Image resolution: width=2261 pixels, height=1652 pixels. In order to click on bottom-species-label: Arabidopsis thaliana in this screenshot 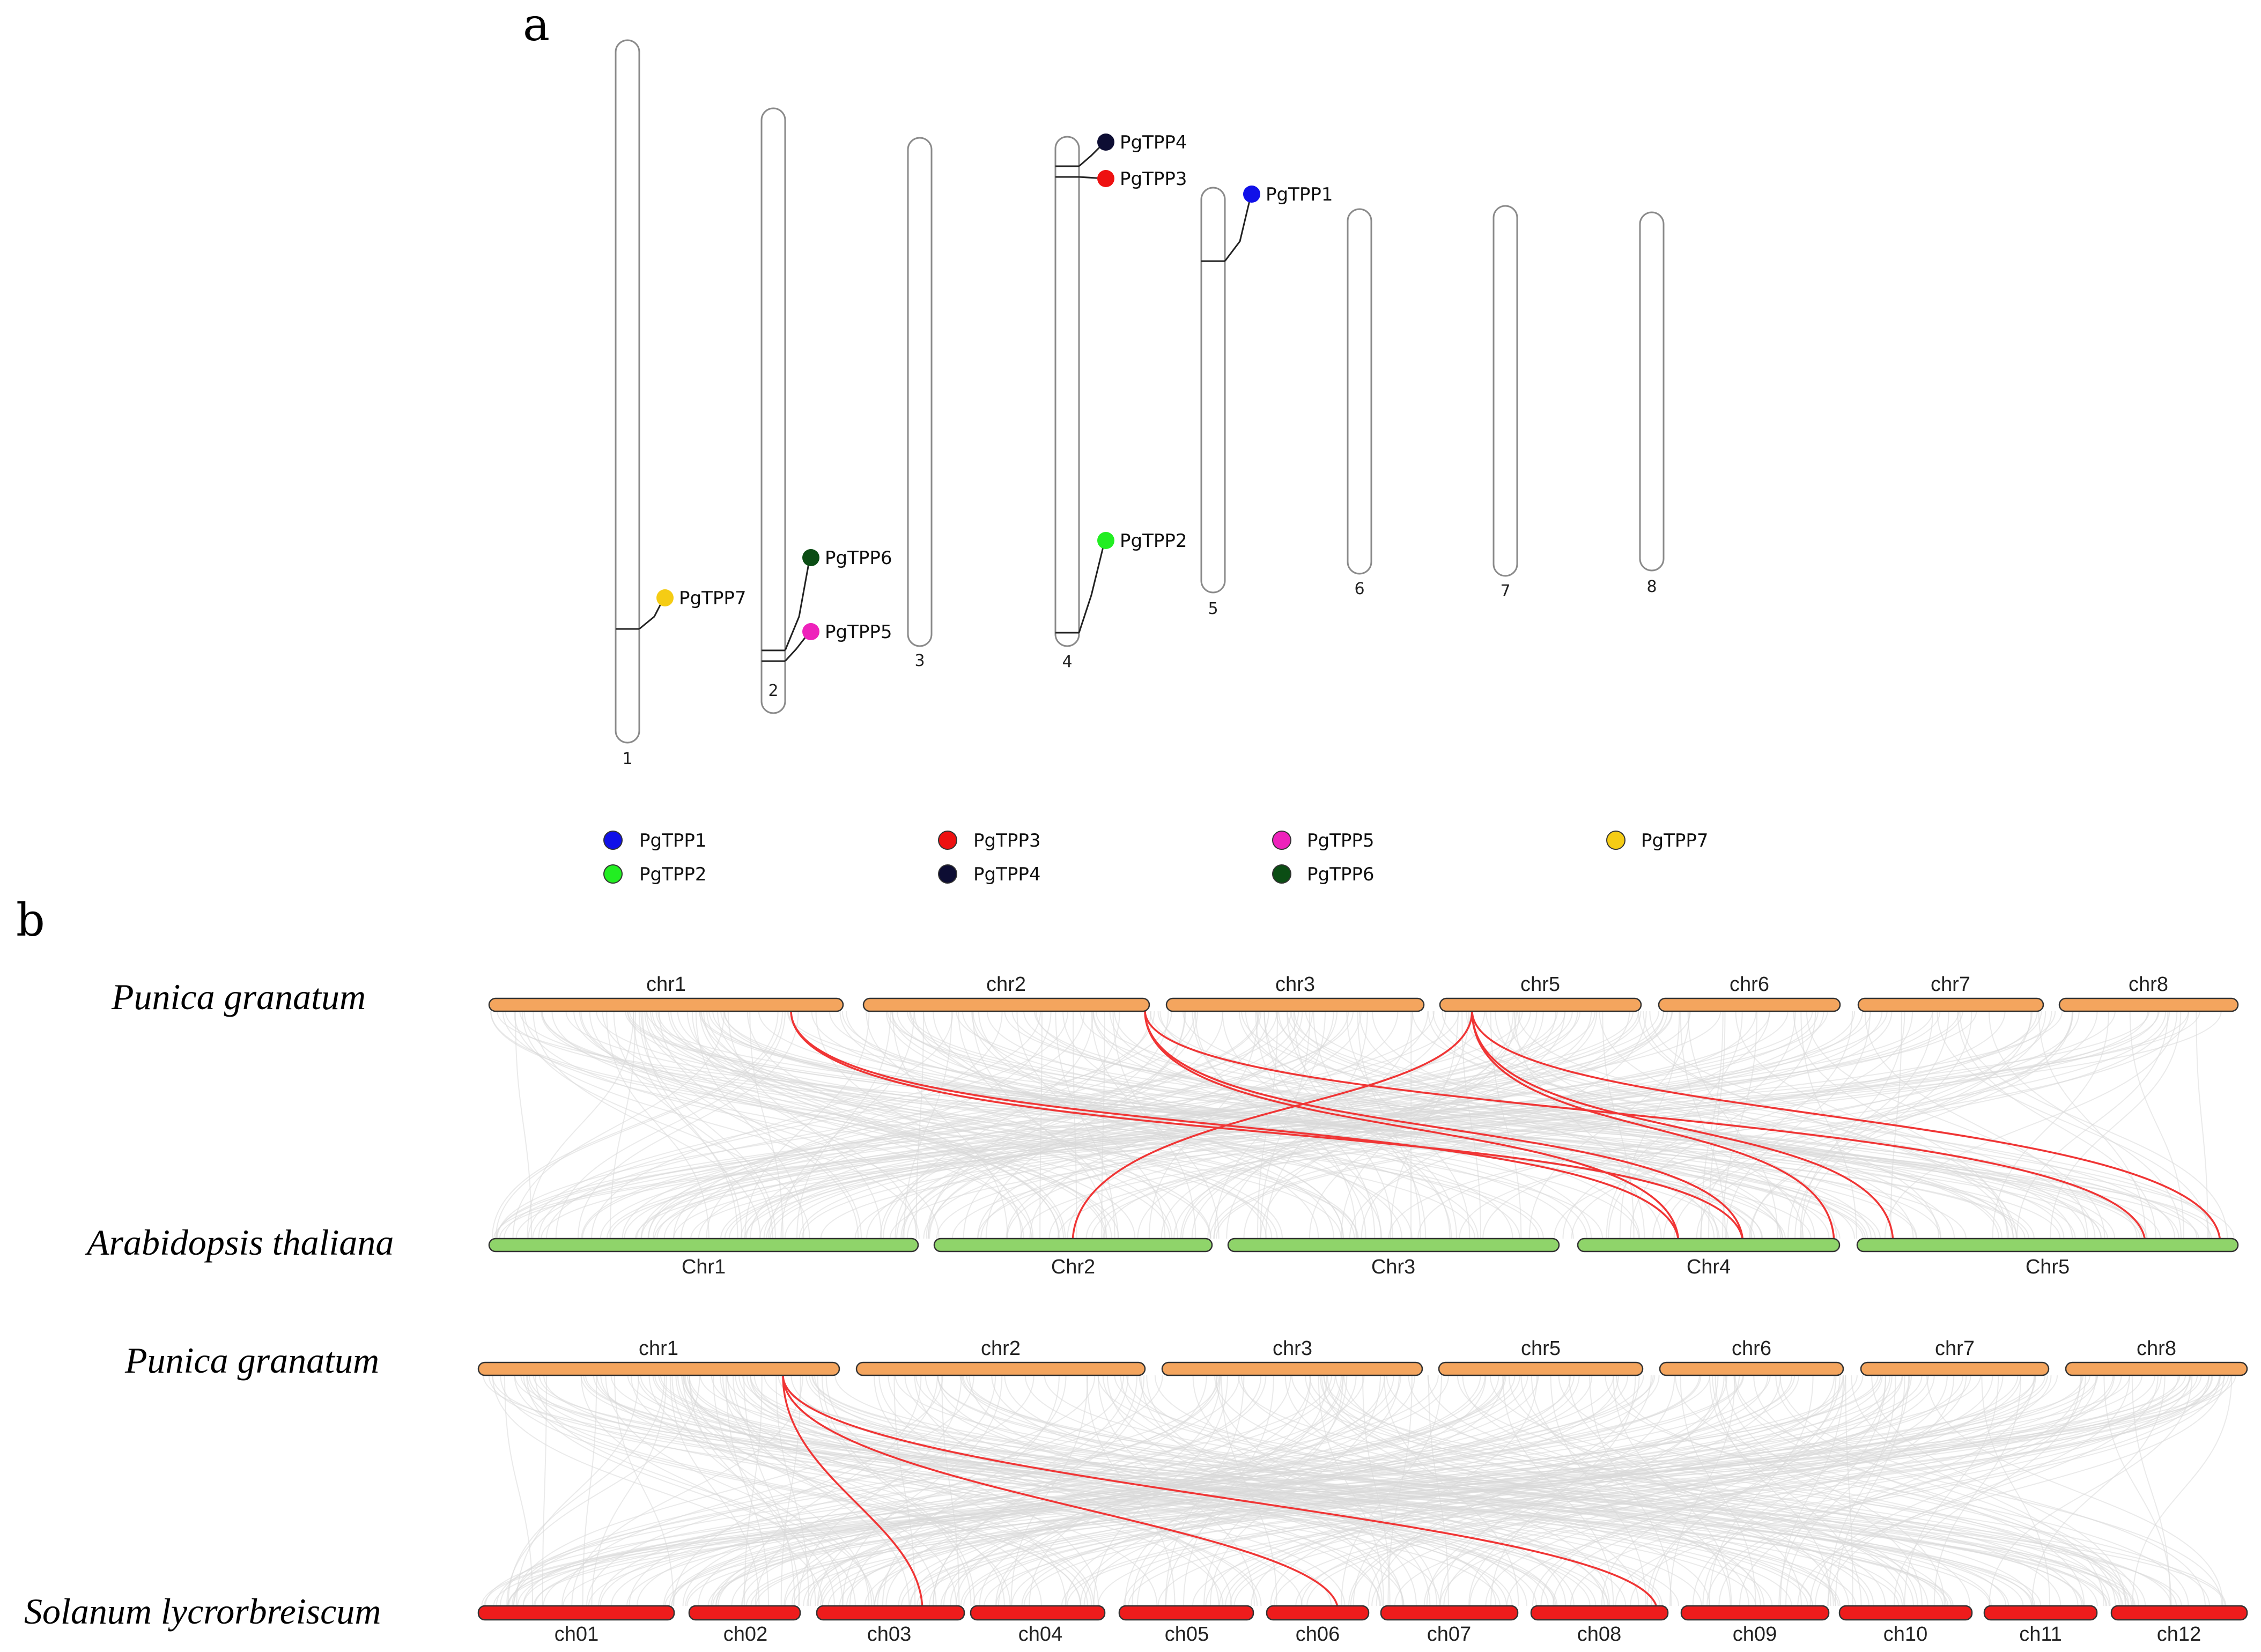, I will do `click(239, 1242)`.